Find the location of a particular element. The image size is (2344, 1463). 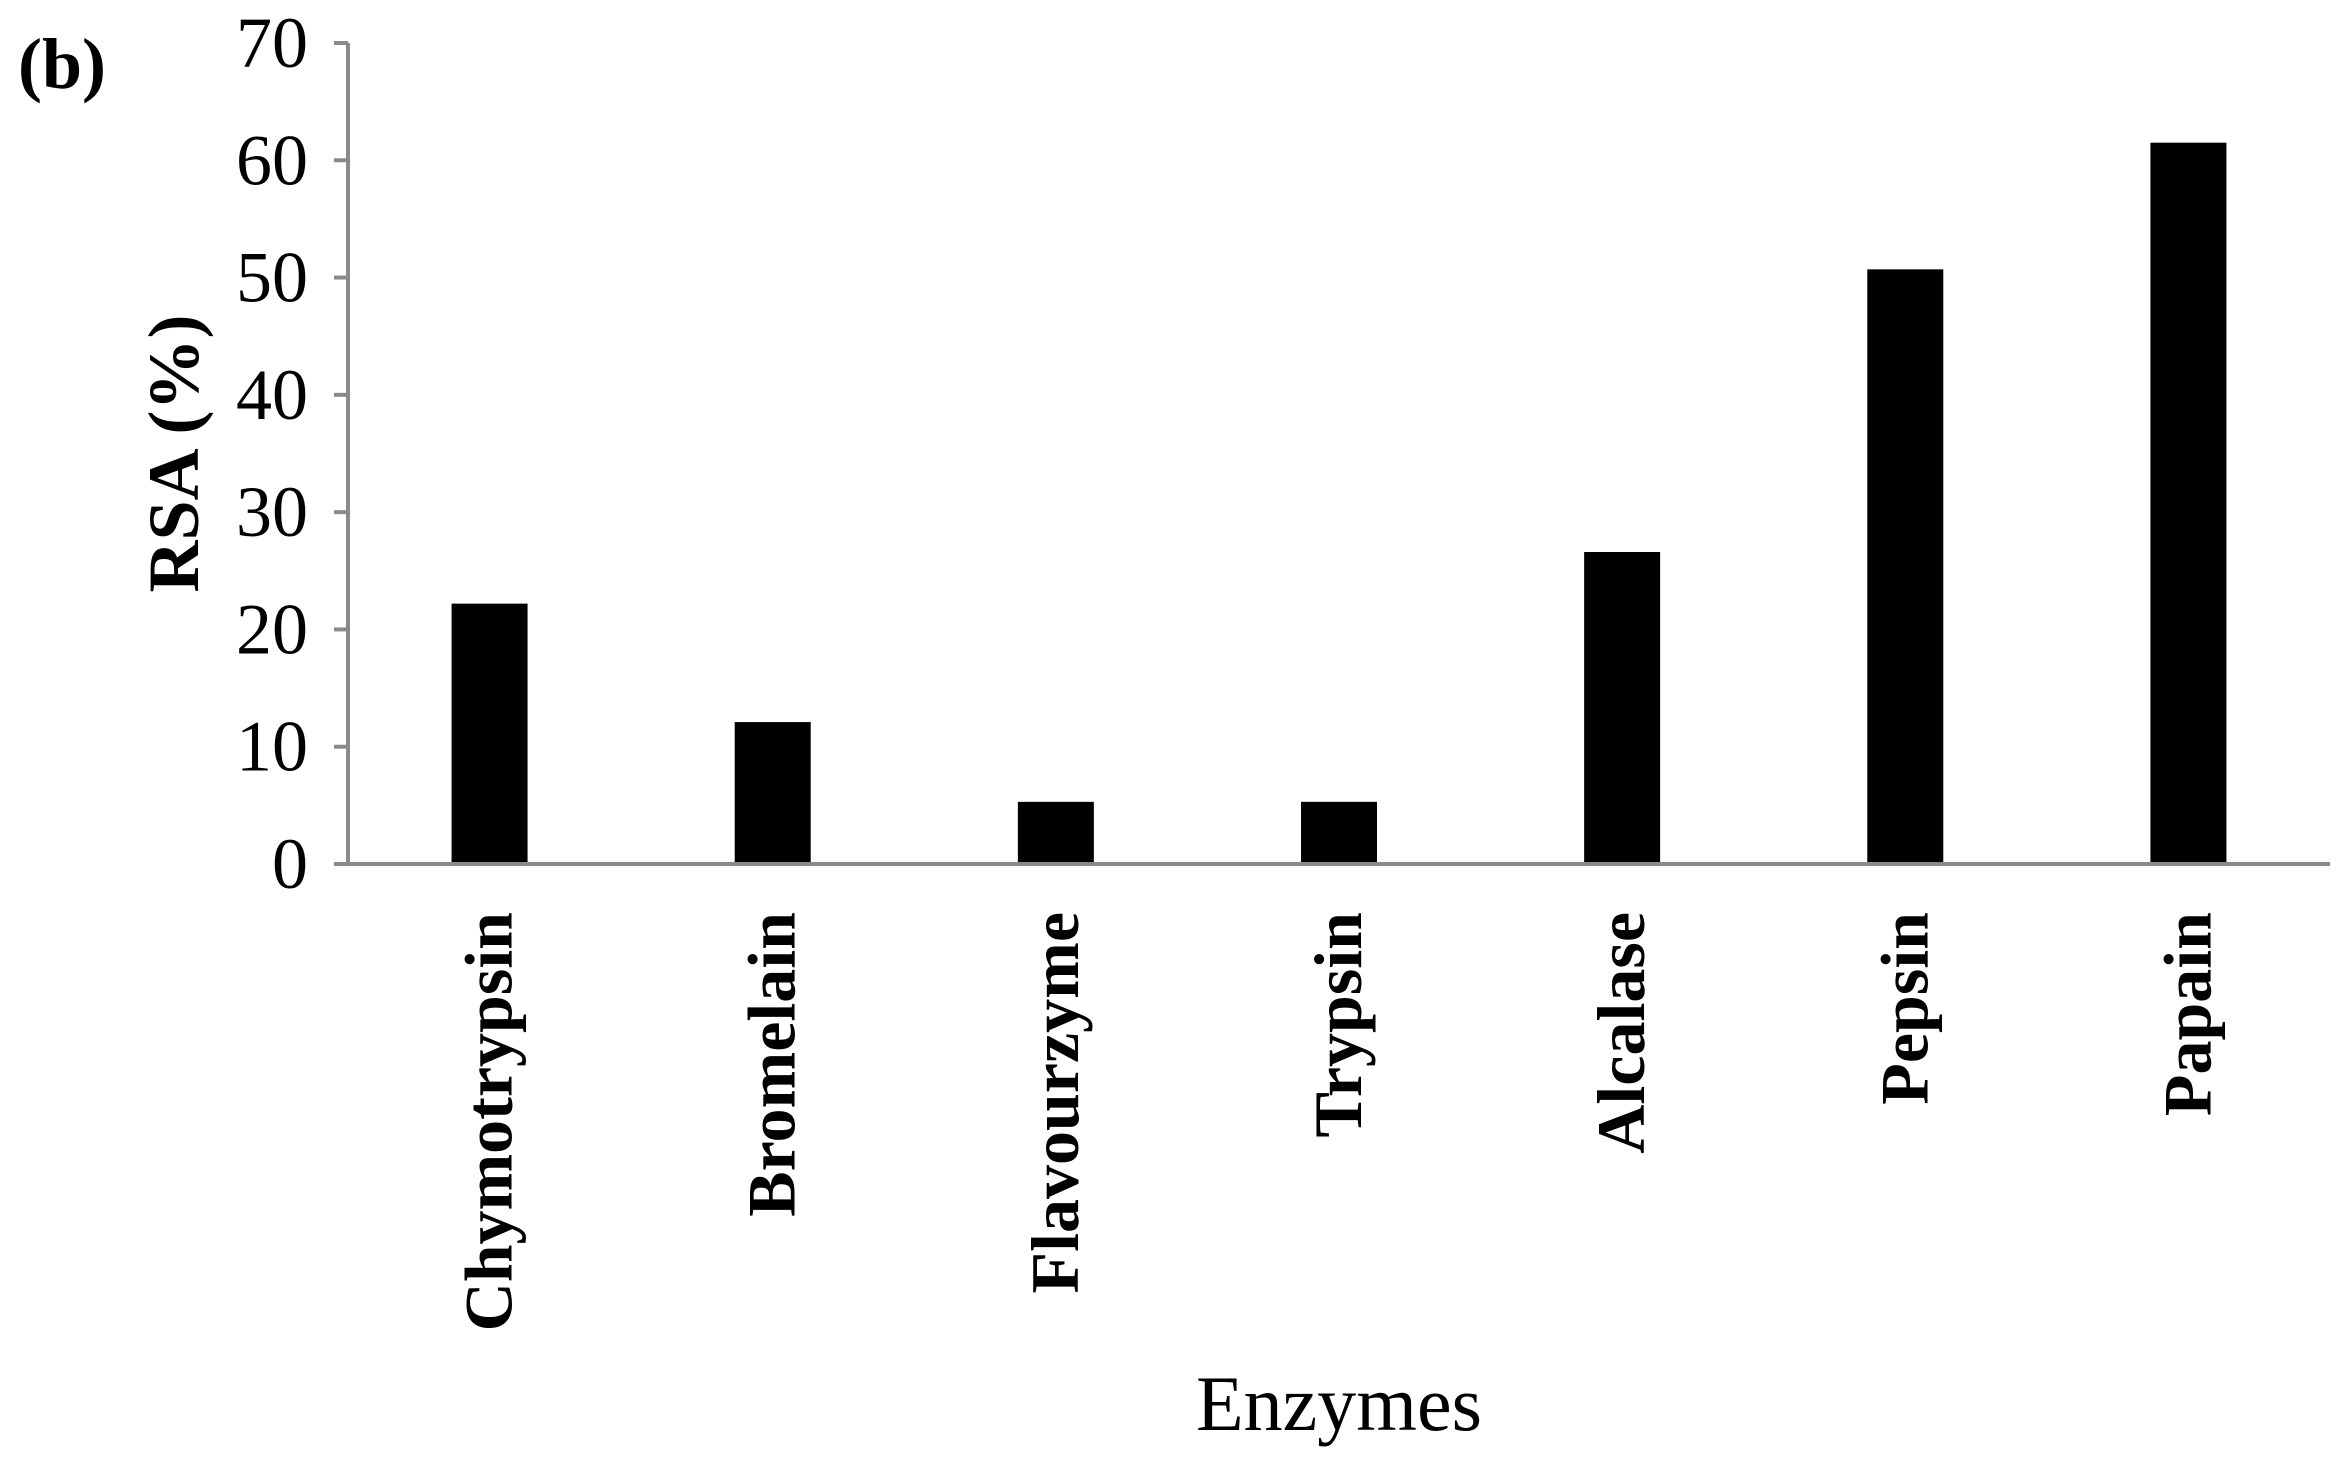

bar-alcalase is located at coordinates (1622, 708).